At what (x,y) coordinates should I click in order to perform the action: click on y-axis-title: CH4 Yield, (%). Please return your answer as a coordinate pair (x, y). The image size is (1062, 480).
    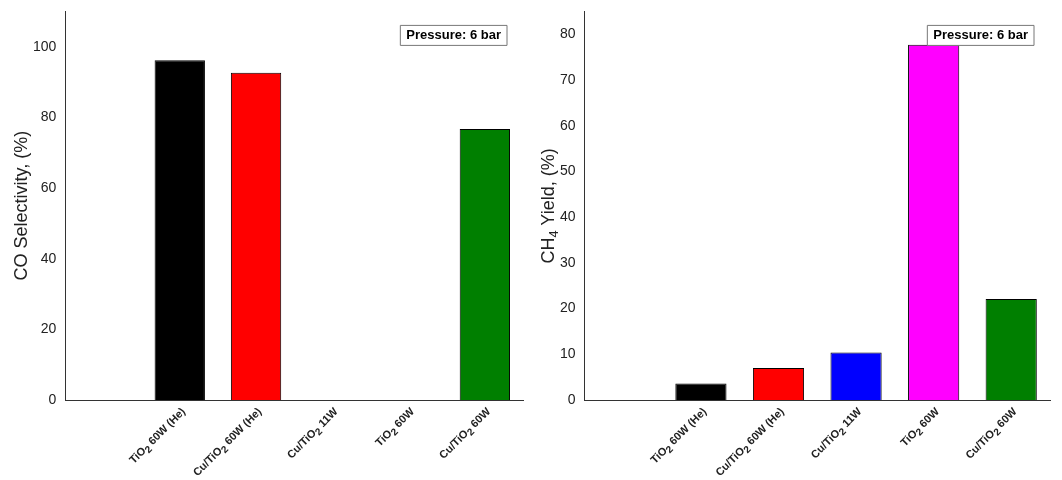
    Looking at the image, I should click on (549, 206).